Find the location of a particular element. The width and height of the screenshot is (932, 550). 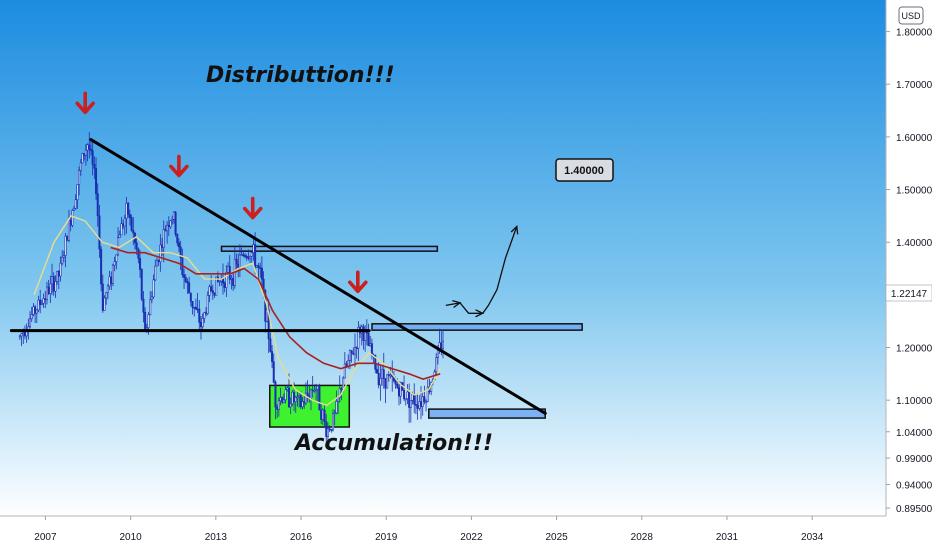

y-tick-label: 1.80000 is located at coordinates (914, 33).